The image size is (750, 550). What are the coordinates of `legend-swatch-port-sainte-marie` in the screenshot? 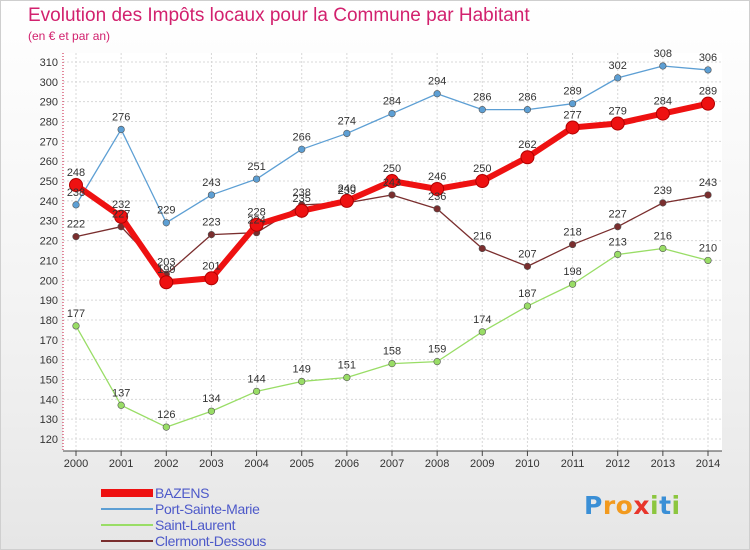 It's located at (127, 509).